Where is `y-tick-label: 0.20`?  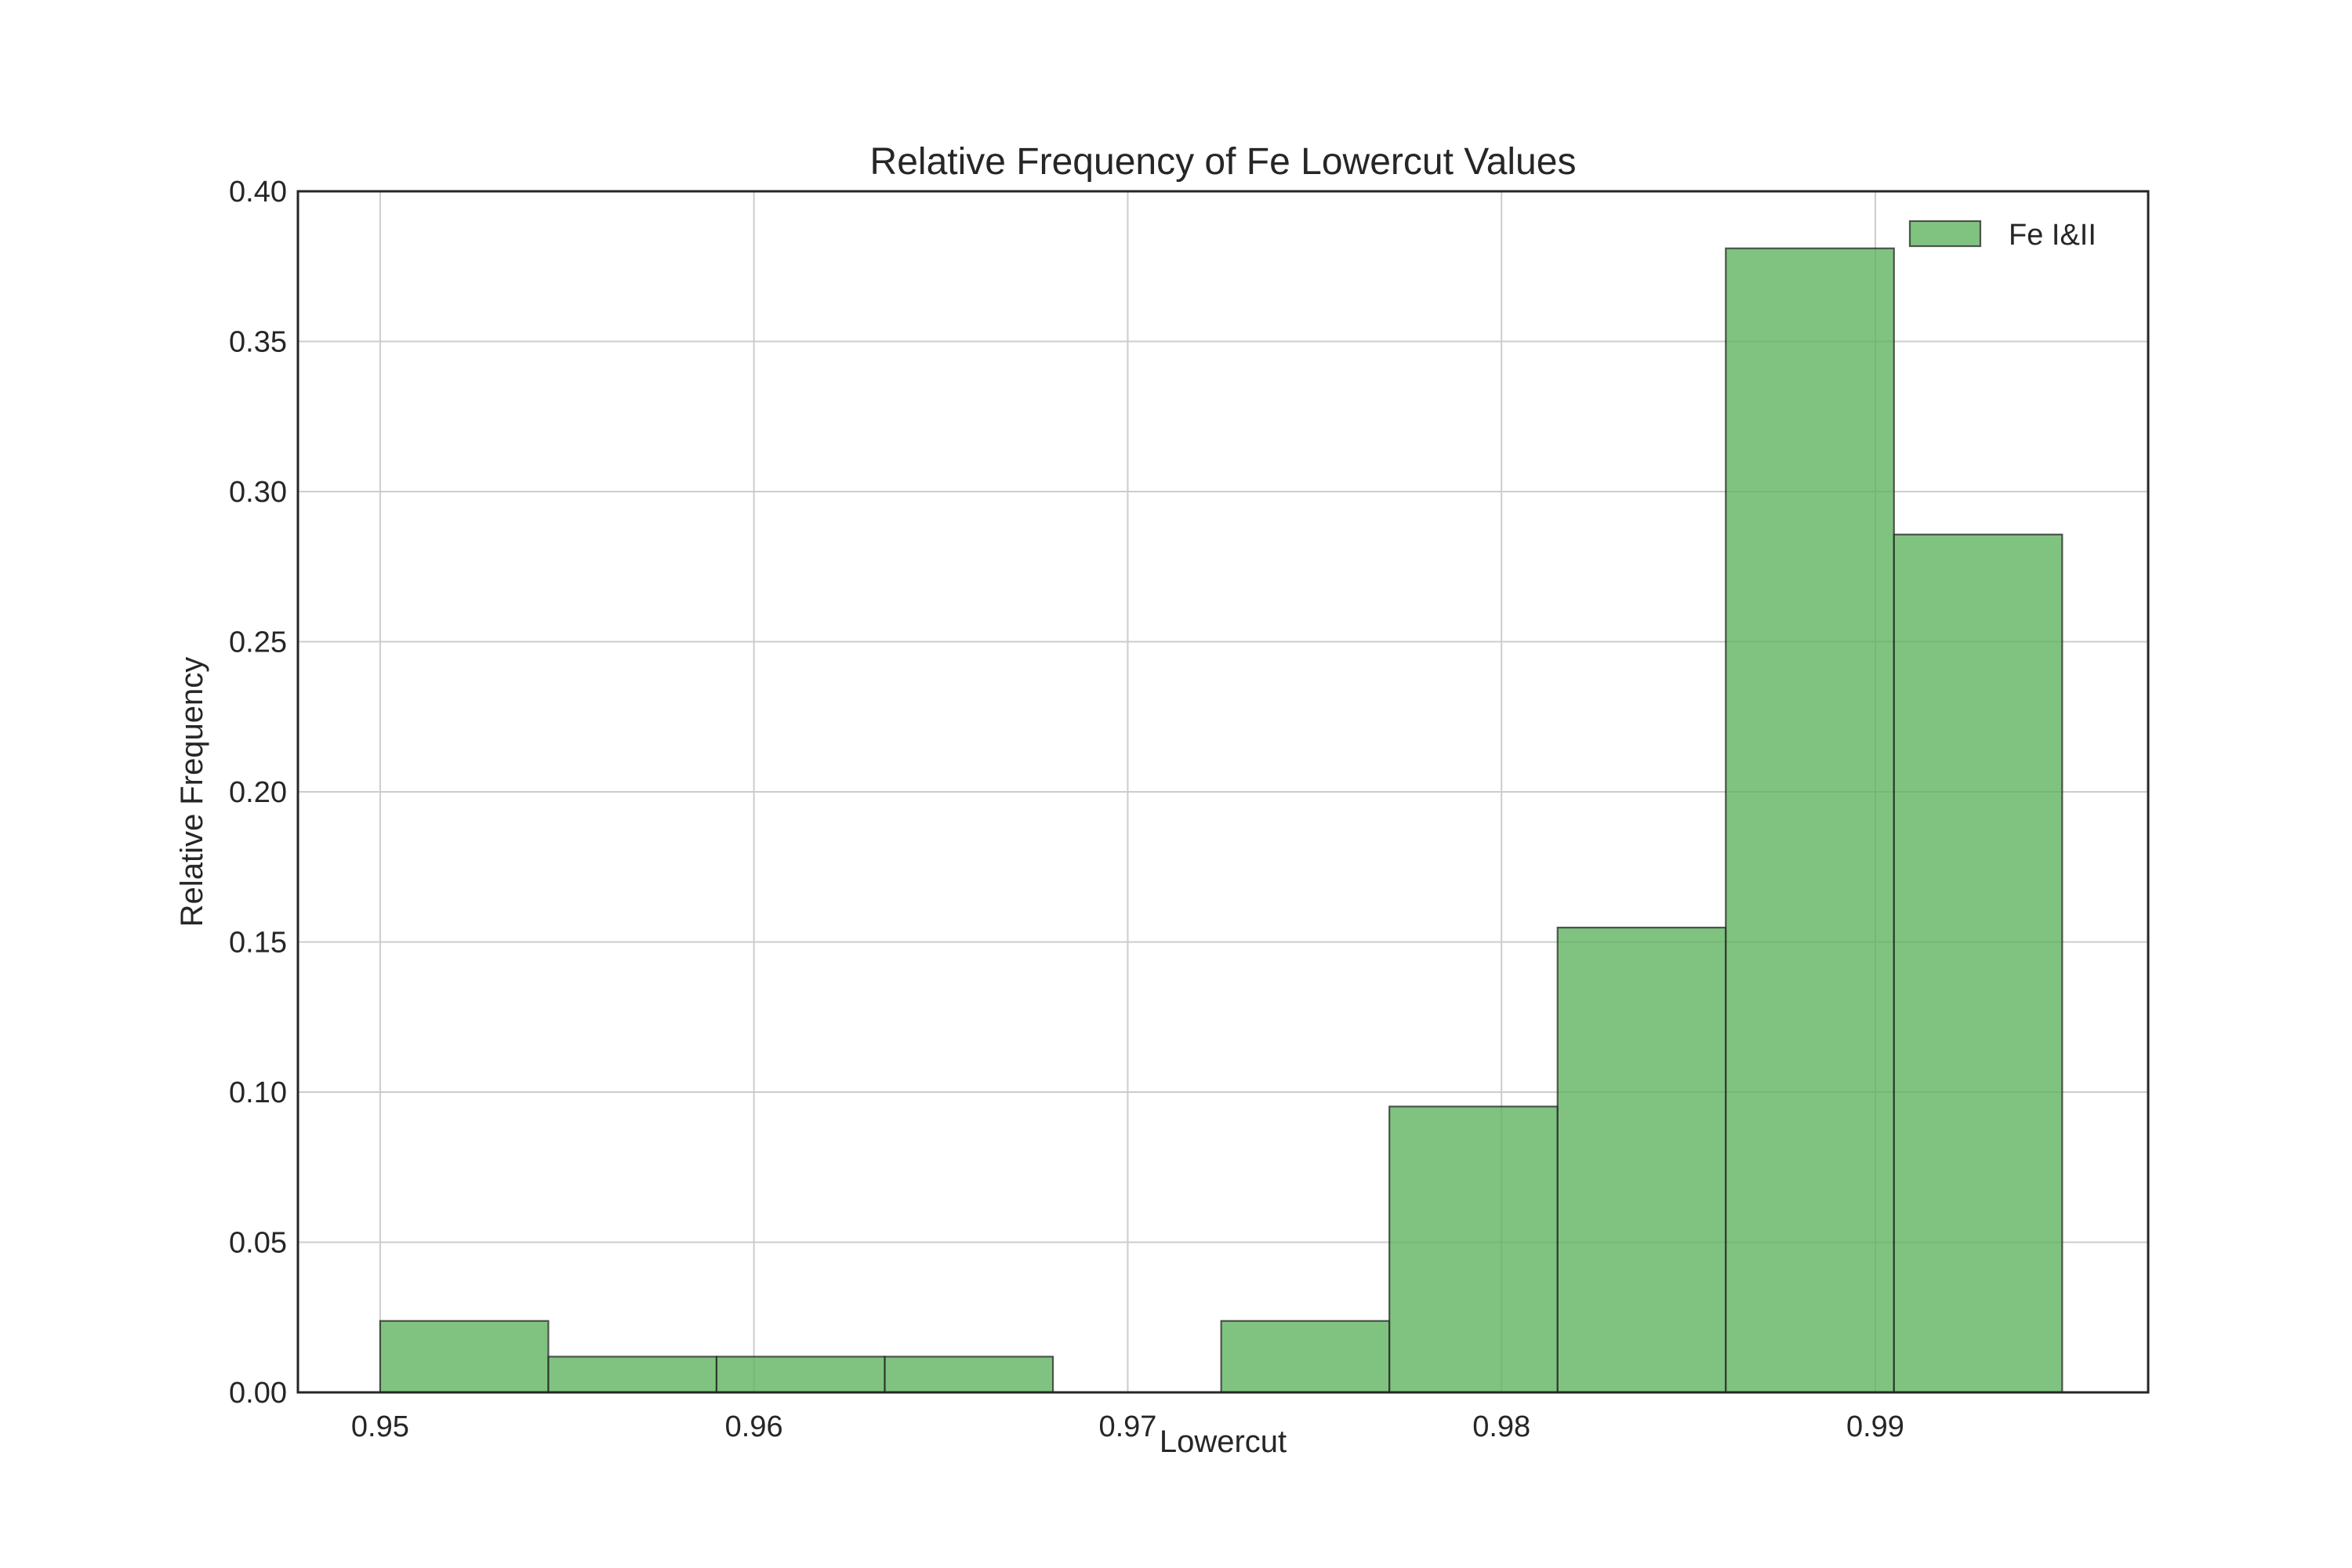 y-tick-label: 0.20 is located at coordinates (258, 792).